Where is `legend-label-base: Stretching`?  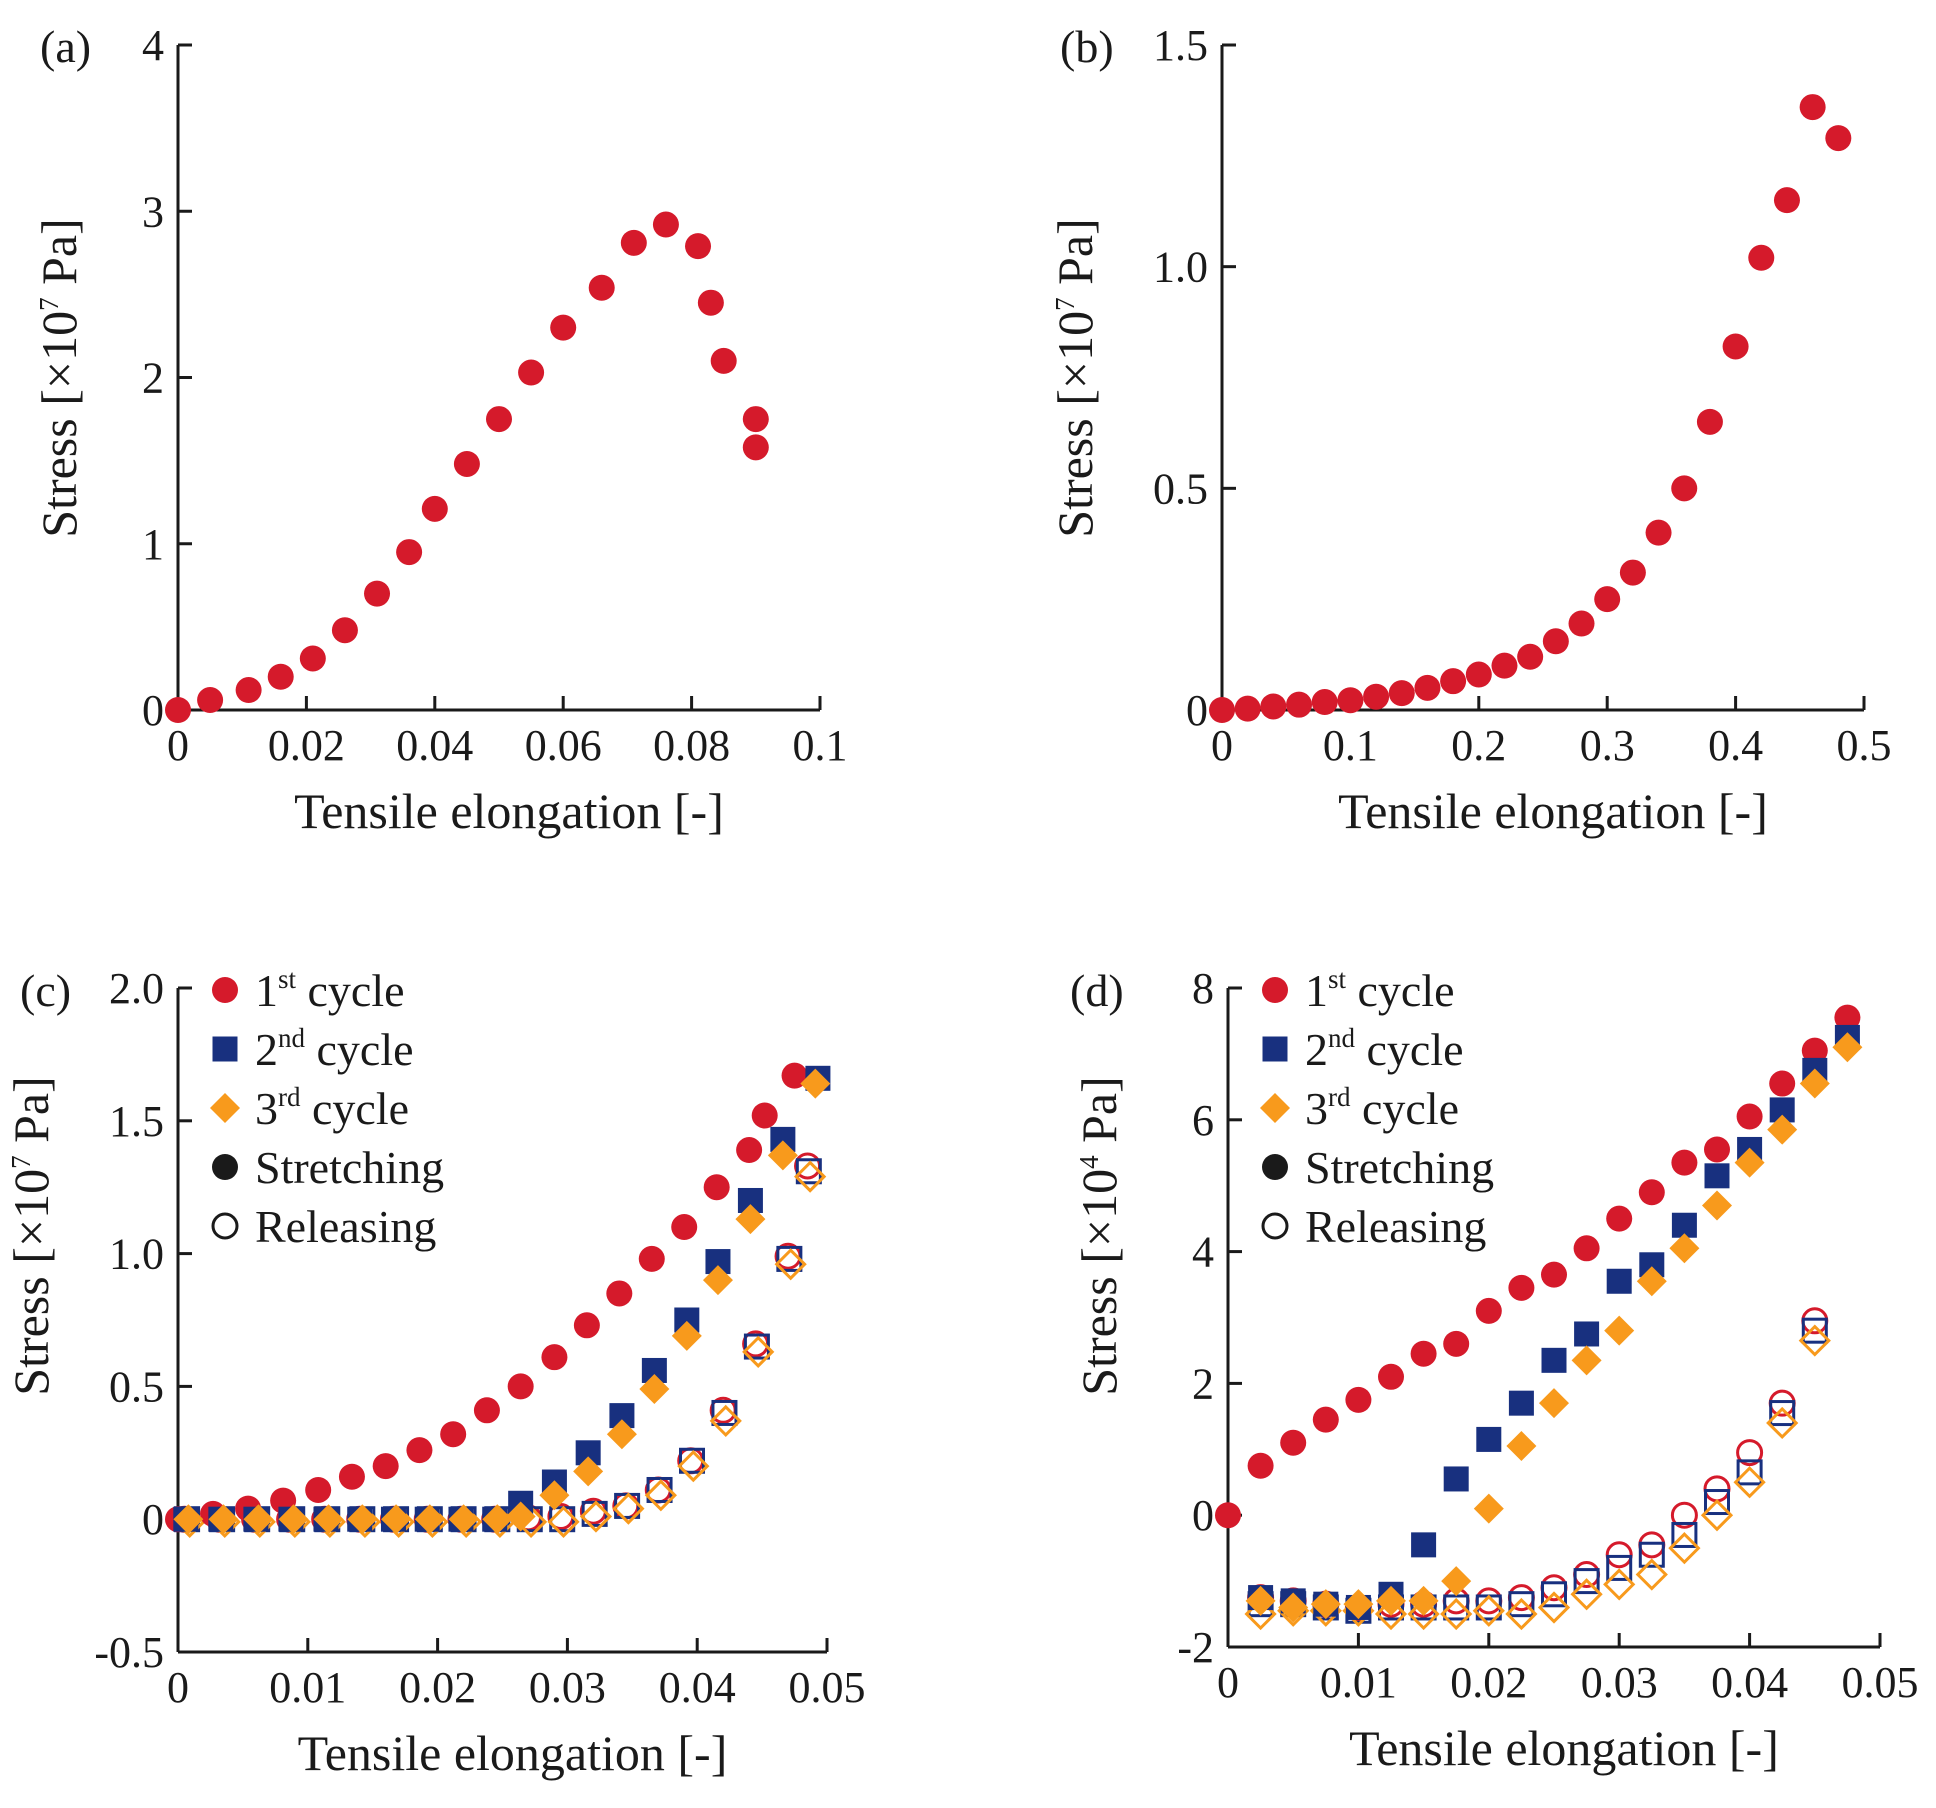
legend-label-base: Stretching is located at coordinates (349, 1167).